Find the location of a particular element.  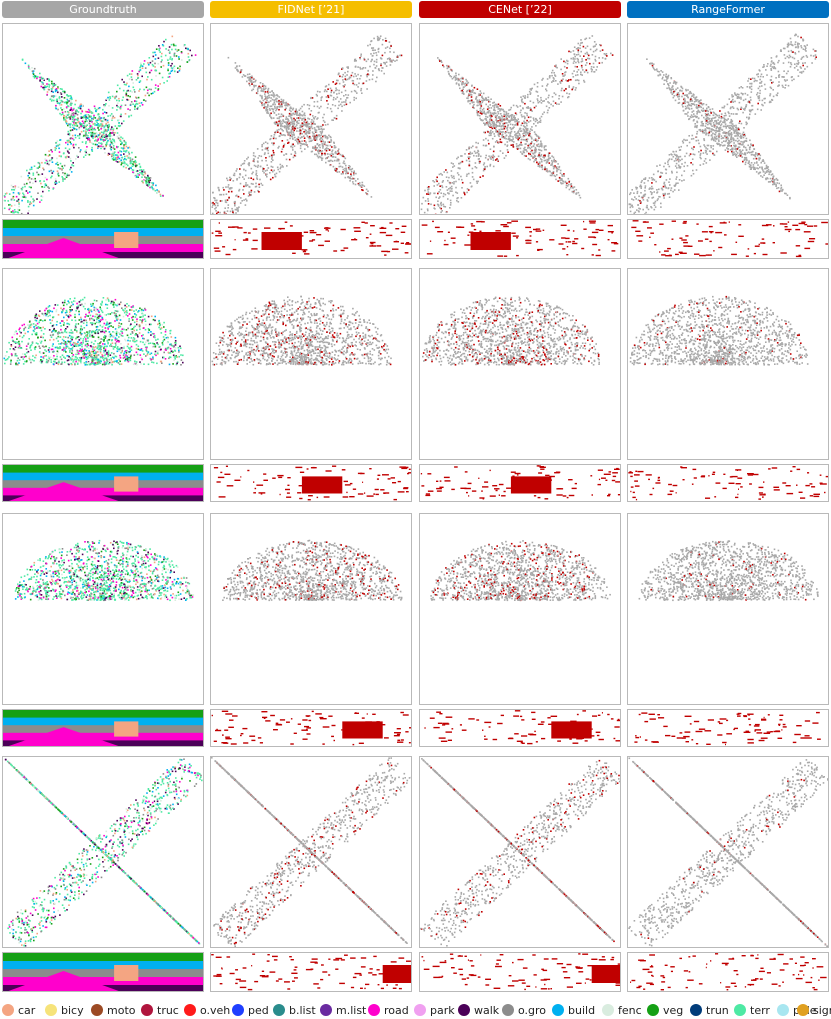

column-header-cenet: CENet [’22] is located at coordinates (520, 9).